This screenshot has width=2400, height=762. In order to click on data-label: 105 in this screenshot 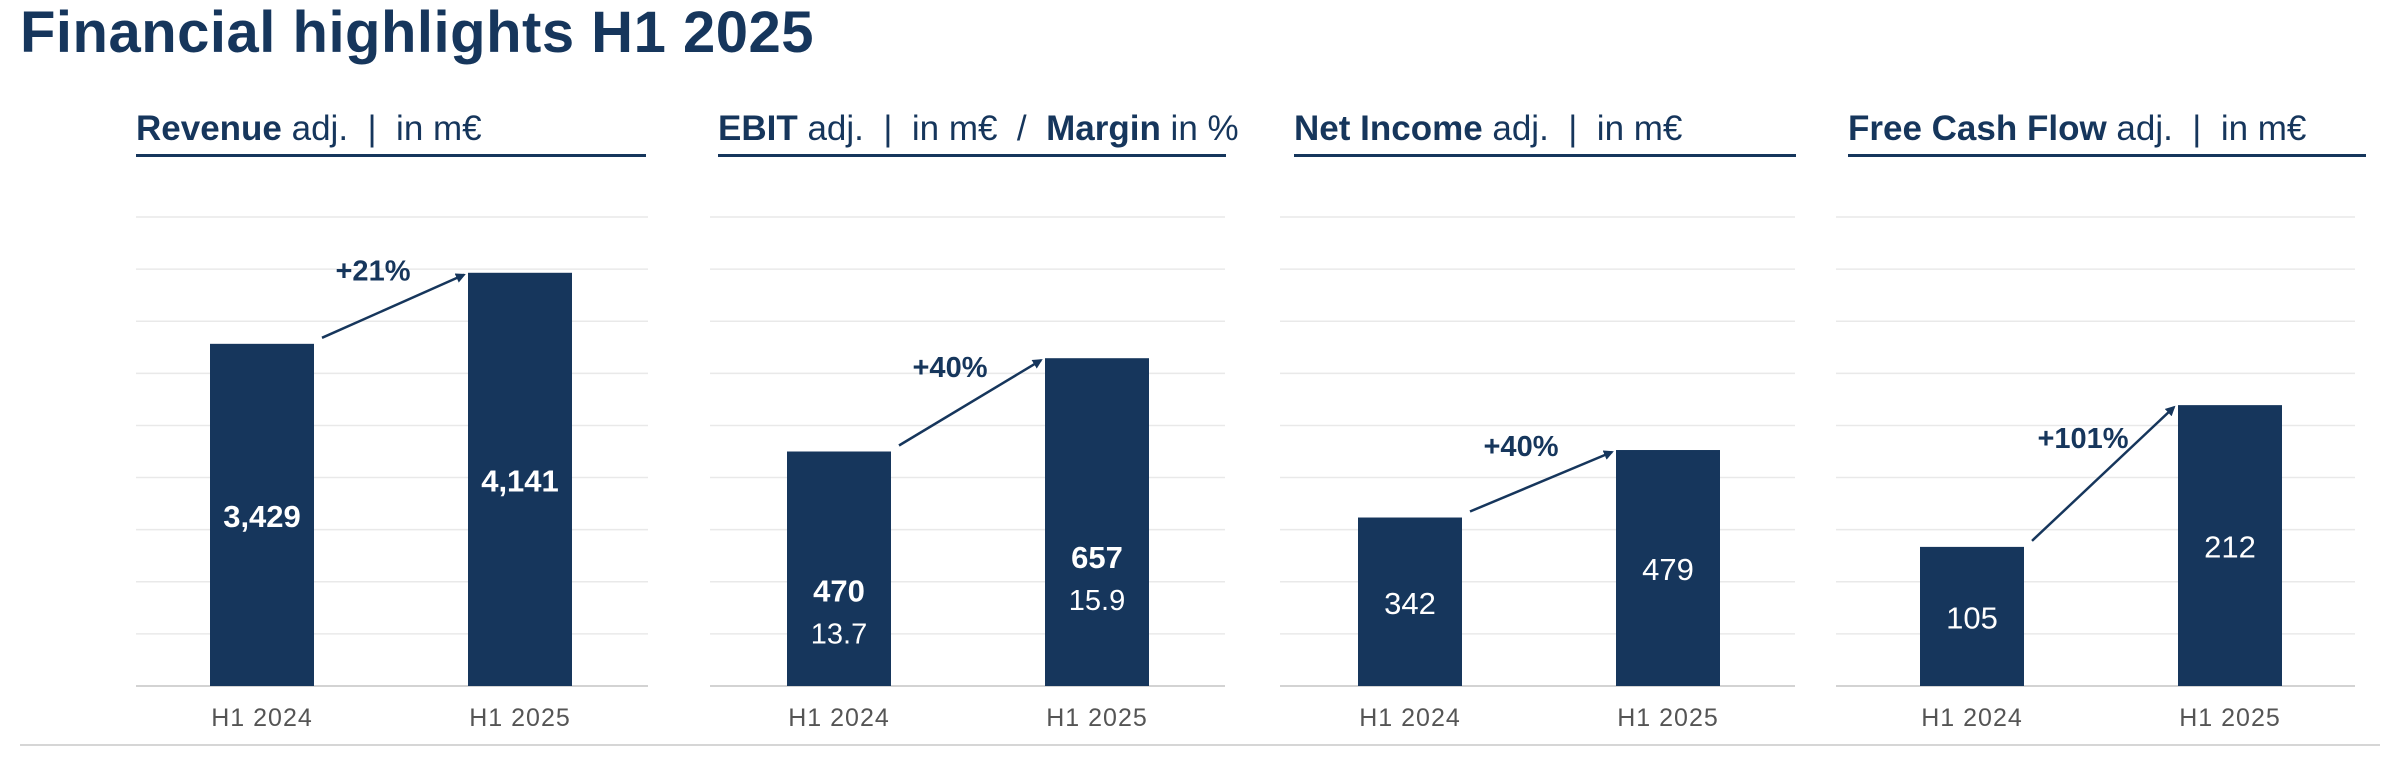, I will do `click(1972, 617)`.